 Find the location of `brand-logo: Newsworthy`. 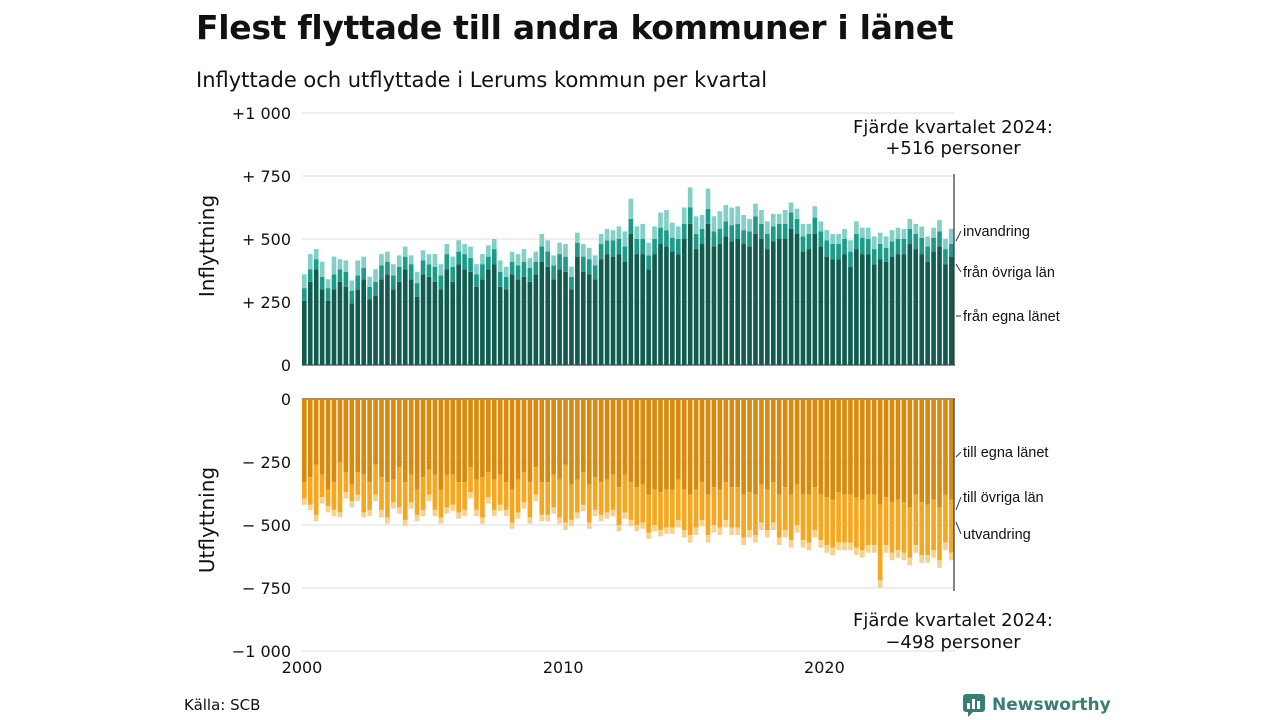

brand-logo: Newsworthy is located at coordinates (1036, 705).